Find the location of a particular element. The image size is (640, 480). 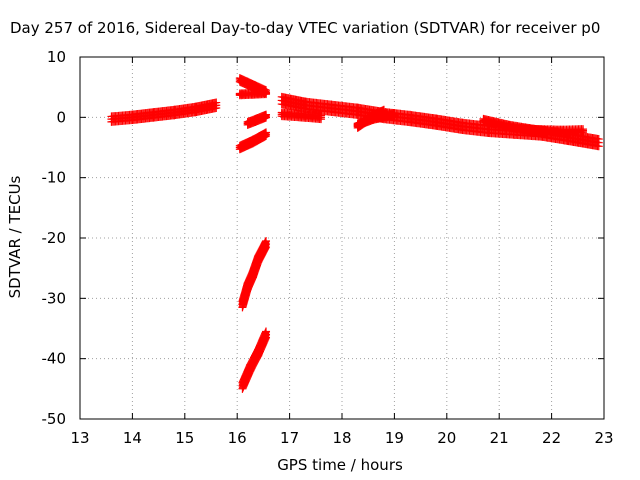

series-arc-h is located at coordinates (440, 121).